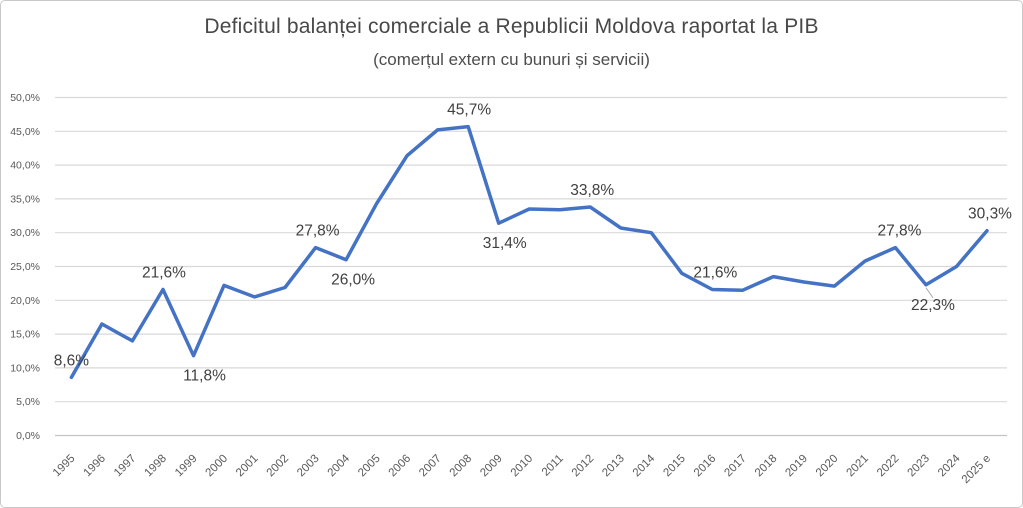  Describe the element at coordinates (25, 98) in the screenshot. I see `y-axis-tick-label: 50,0%` at that location.